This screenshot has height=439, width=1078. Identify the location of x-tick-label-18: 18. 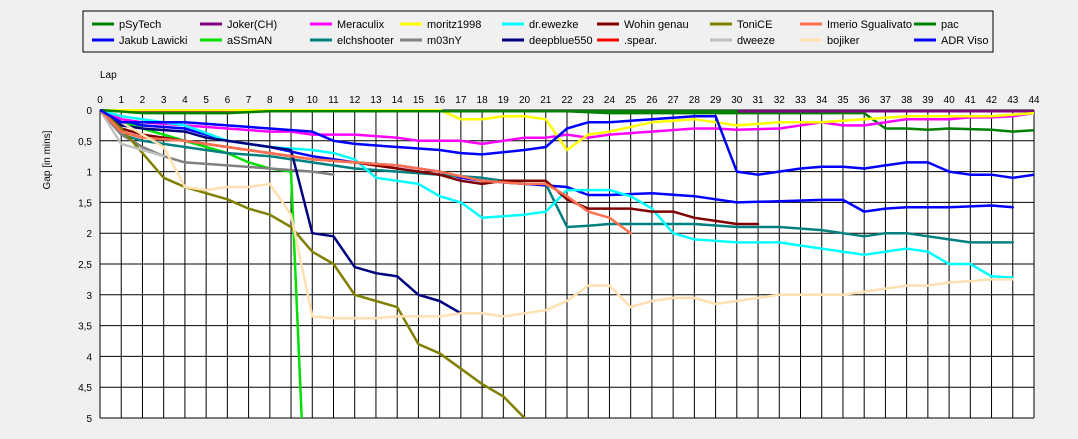
(483, 100).